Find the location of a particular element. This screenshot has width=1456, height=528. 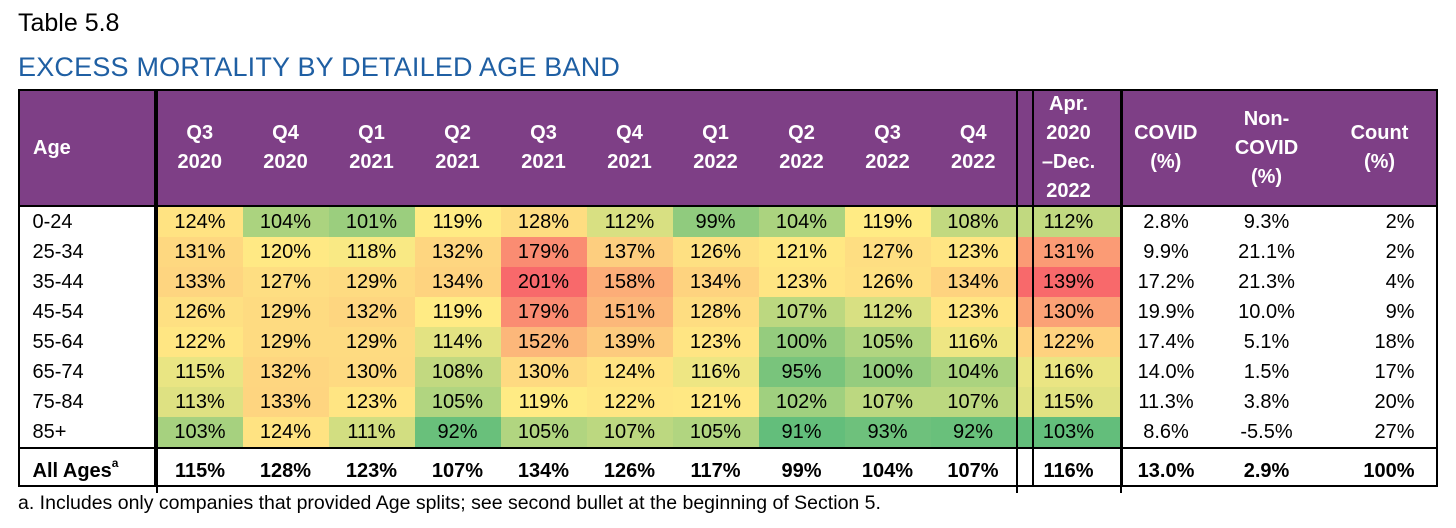

noncovid-cell: 5.1% is located at coordinates (1266, 342).